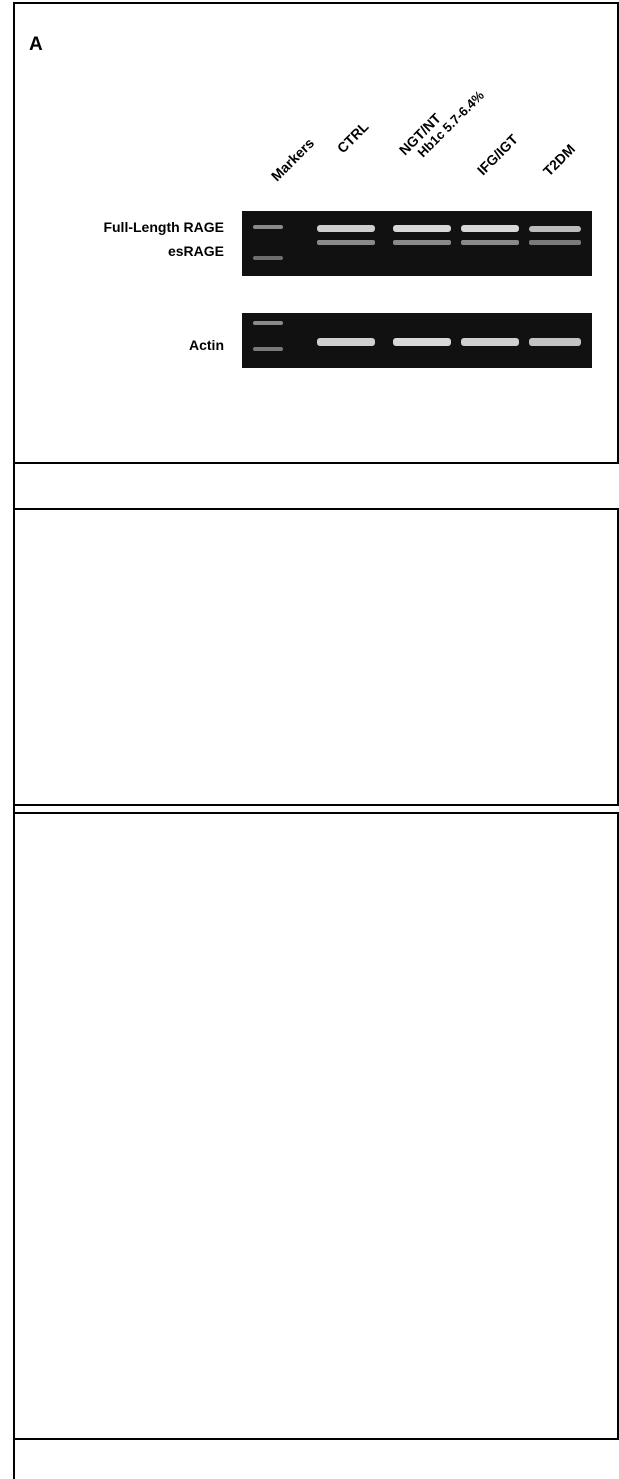 This screenshot has width=619, height=1479. Describe the element at coordinates (417, 340) in the screenshot. I see `gel-actin` at that location.